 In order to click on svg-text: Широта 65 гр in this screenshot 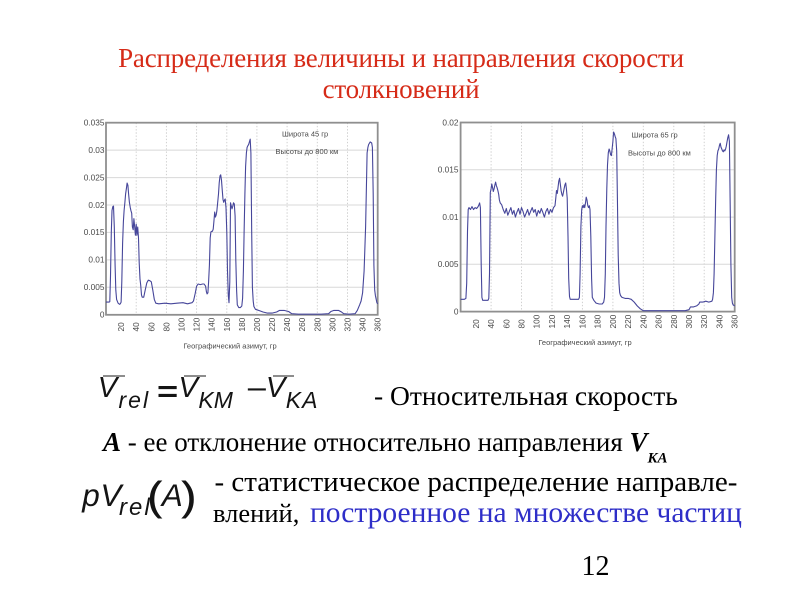, I will do `click(655, 135)`.